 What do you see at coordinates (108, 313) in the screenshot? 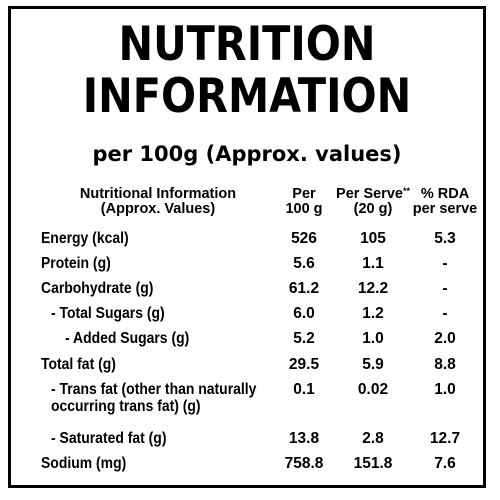
I see `row-label: - Total Sugars (g)` at bounding box center [108, 313].